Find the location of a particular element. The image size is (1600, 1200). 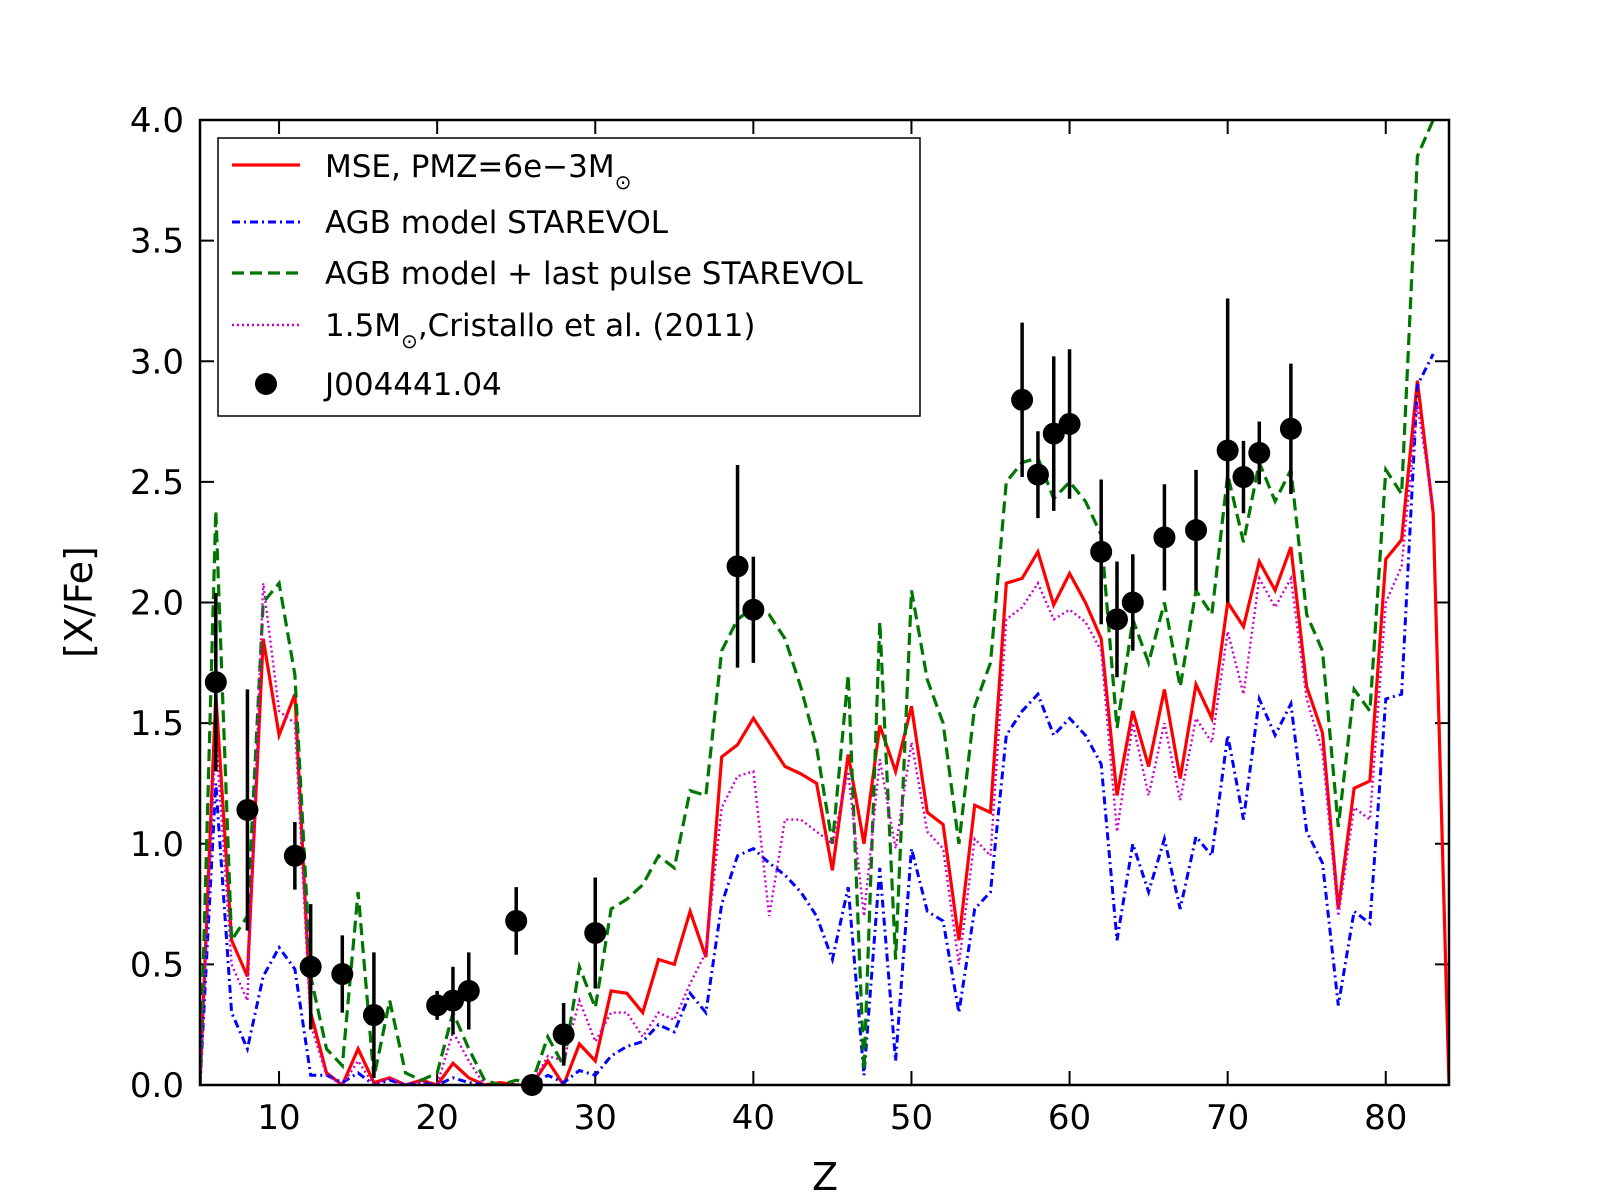

x-tick-label: 30 is located at coordinates (595, 1118).